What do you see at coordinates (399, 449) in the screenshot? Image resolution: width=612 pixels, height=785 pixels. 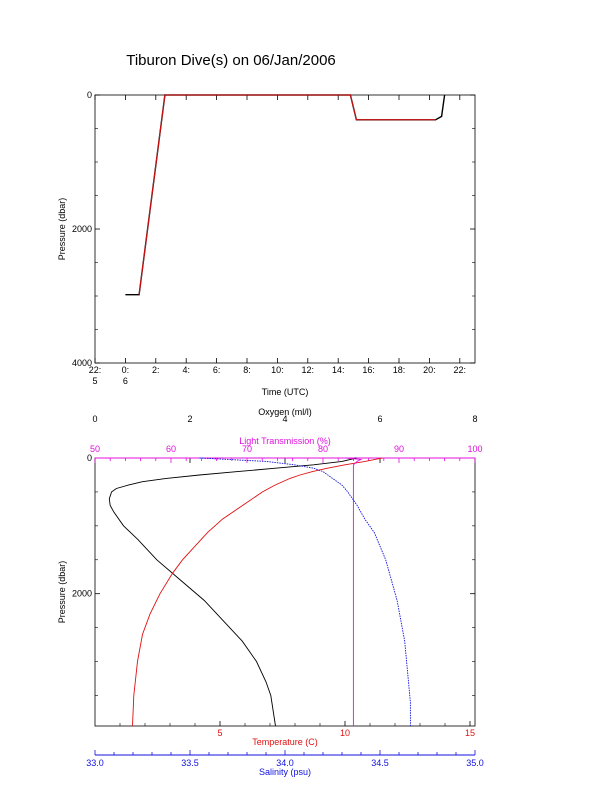 I see `light-transmission-tick-label: 90` at bounding box center [399, 449].